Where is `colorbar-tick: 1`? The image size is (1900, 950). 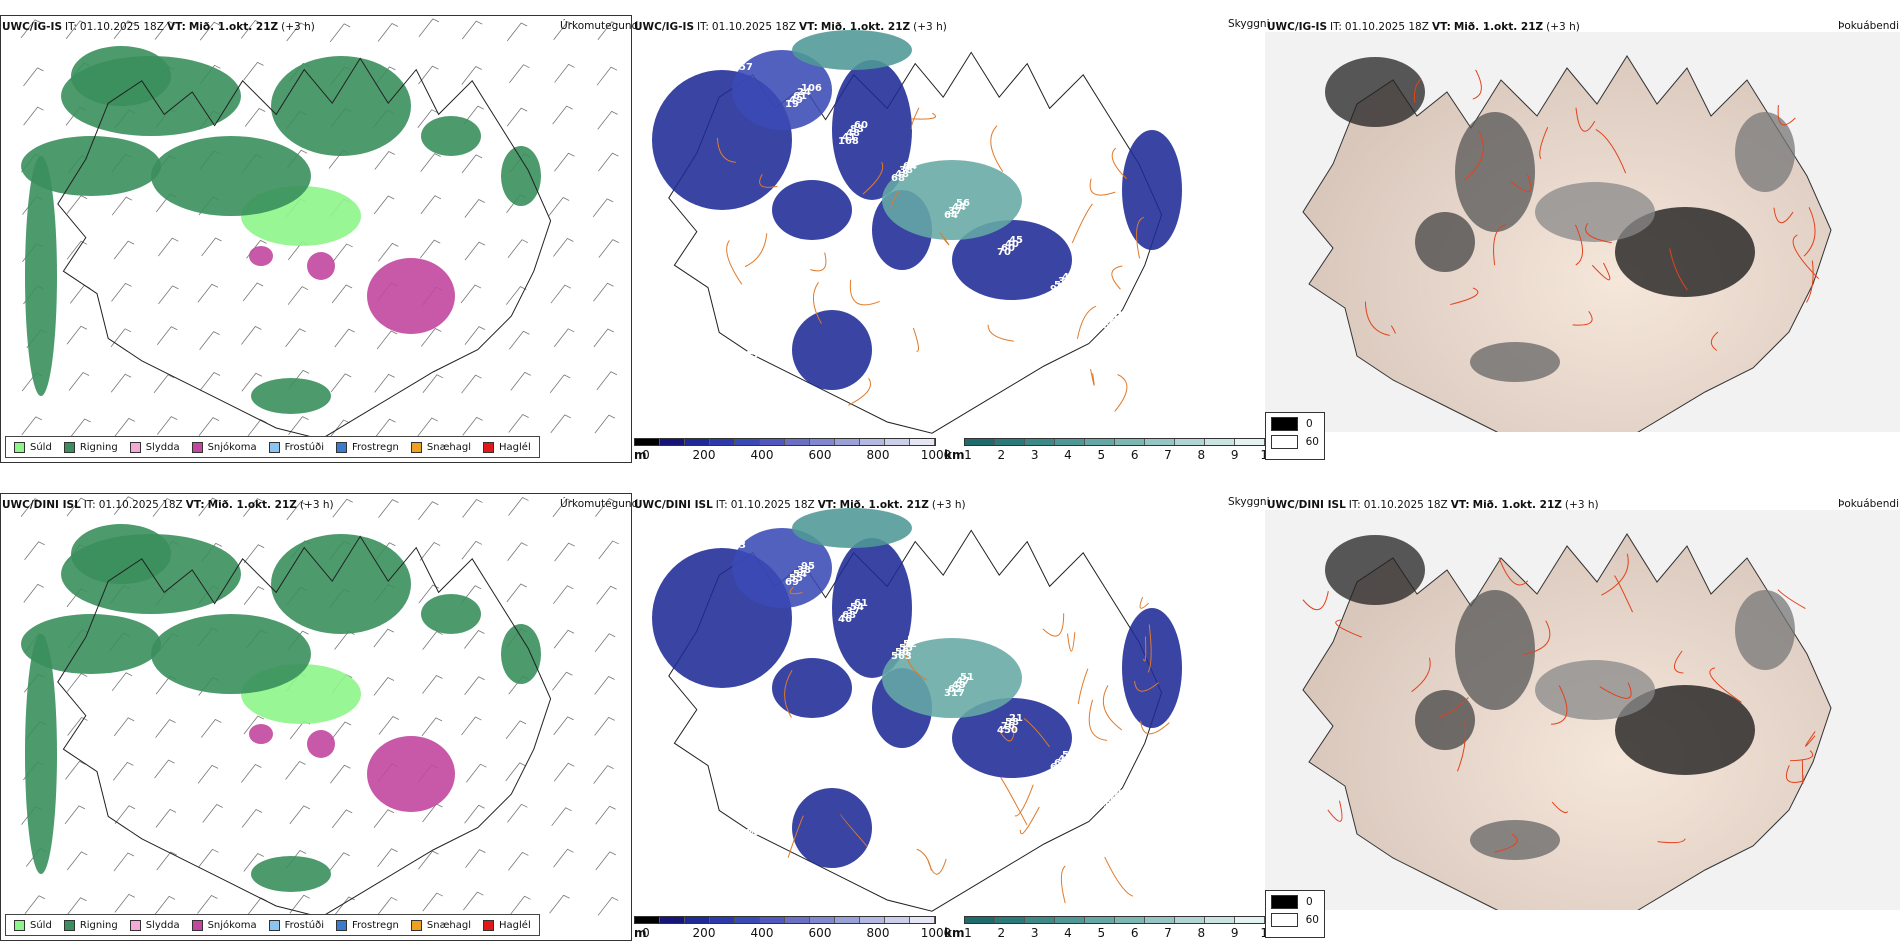
colorbar-tick: 1 is located at coordinates (968, 455).